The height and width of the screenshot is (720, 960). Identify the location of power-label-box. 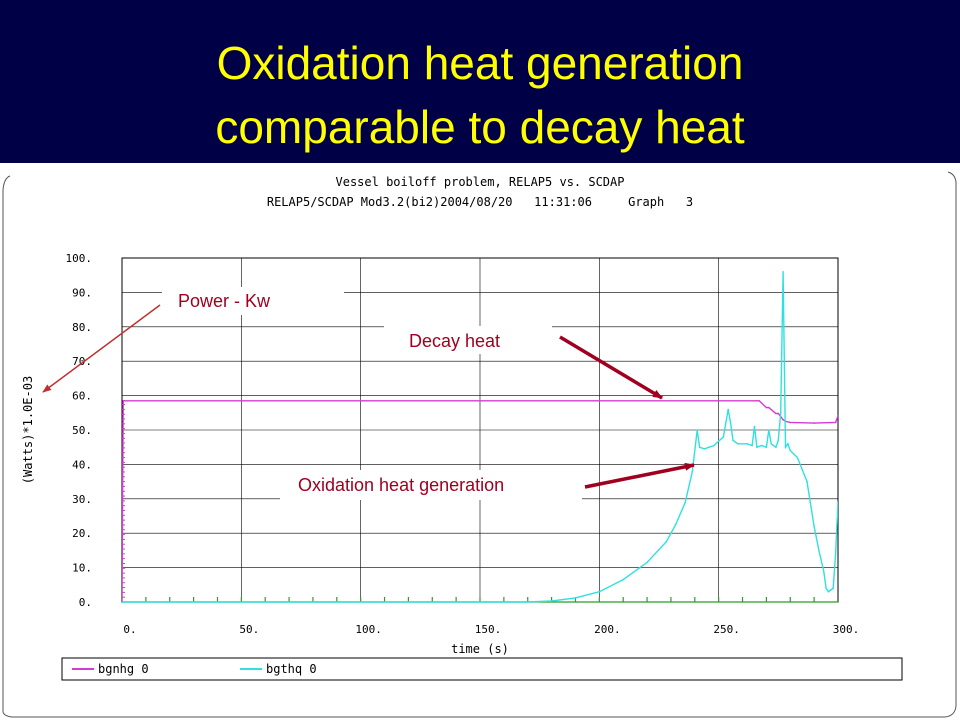
(253, 301).